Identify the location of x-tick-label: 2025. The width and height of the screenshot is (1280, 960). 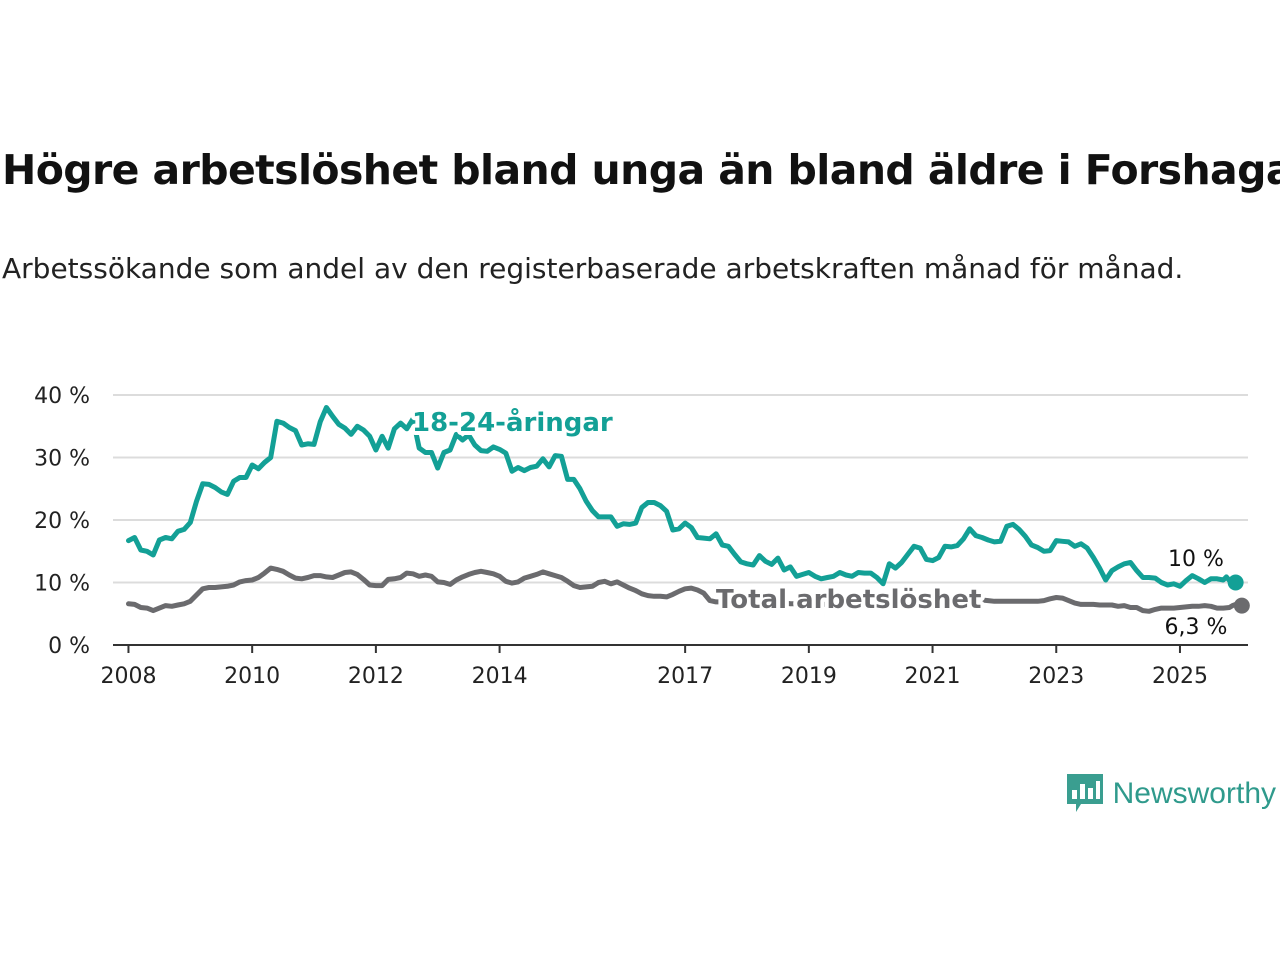
(1180, 676).